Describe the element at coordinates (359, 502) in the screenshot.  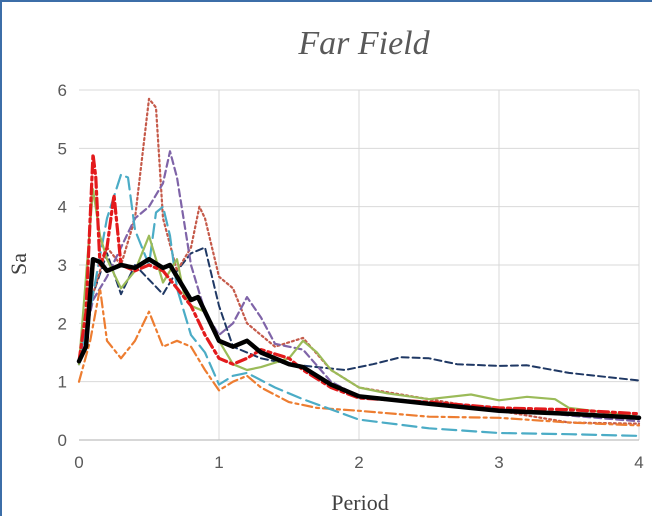
I see `x-axis-label: Period` at that location.